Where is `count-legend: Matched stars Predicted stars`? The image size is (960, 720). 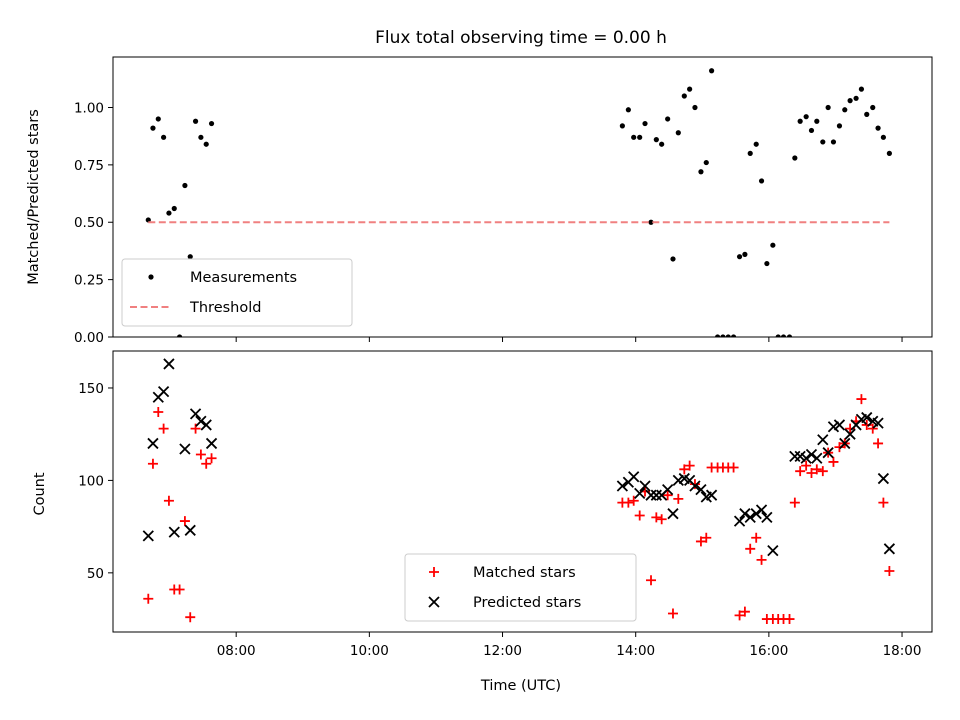
count-legend: Matched stars Predicted stars is located at coordinates (520, 587).